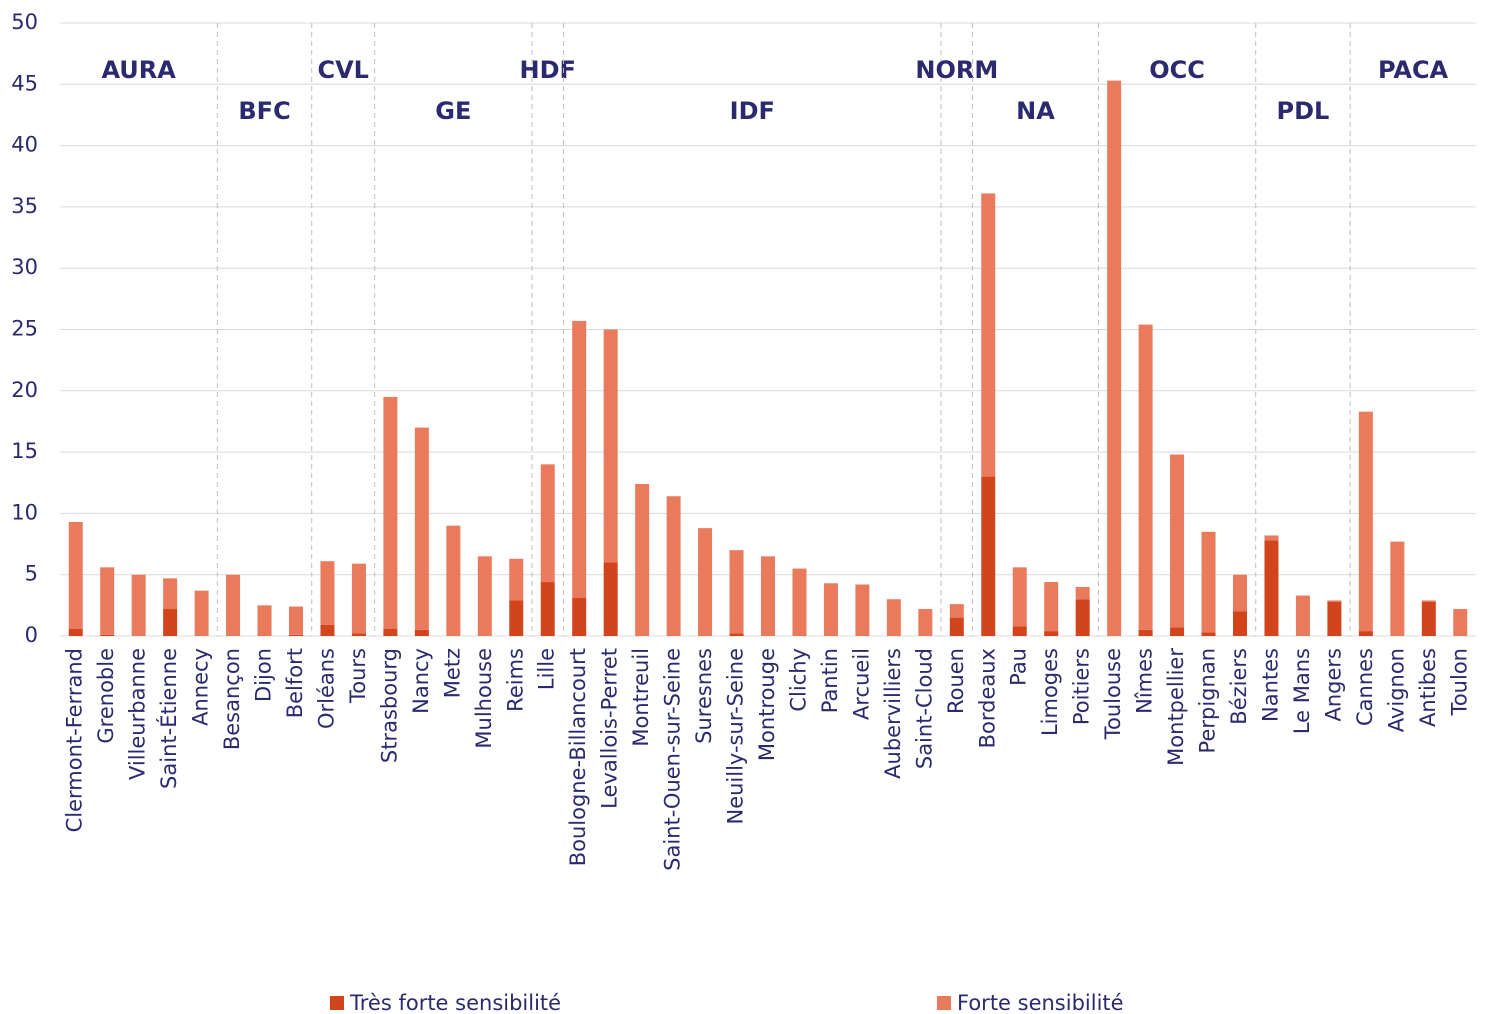 This screenshot has height=1014, width=1485. What do you see at coordinates (106, 696) in the screenshot?
I see `x-tick-label: Grenoble` at bounding box center [106, 696].